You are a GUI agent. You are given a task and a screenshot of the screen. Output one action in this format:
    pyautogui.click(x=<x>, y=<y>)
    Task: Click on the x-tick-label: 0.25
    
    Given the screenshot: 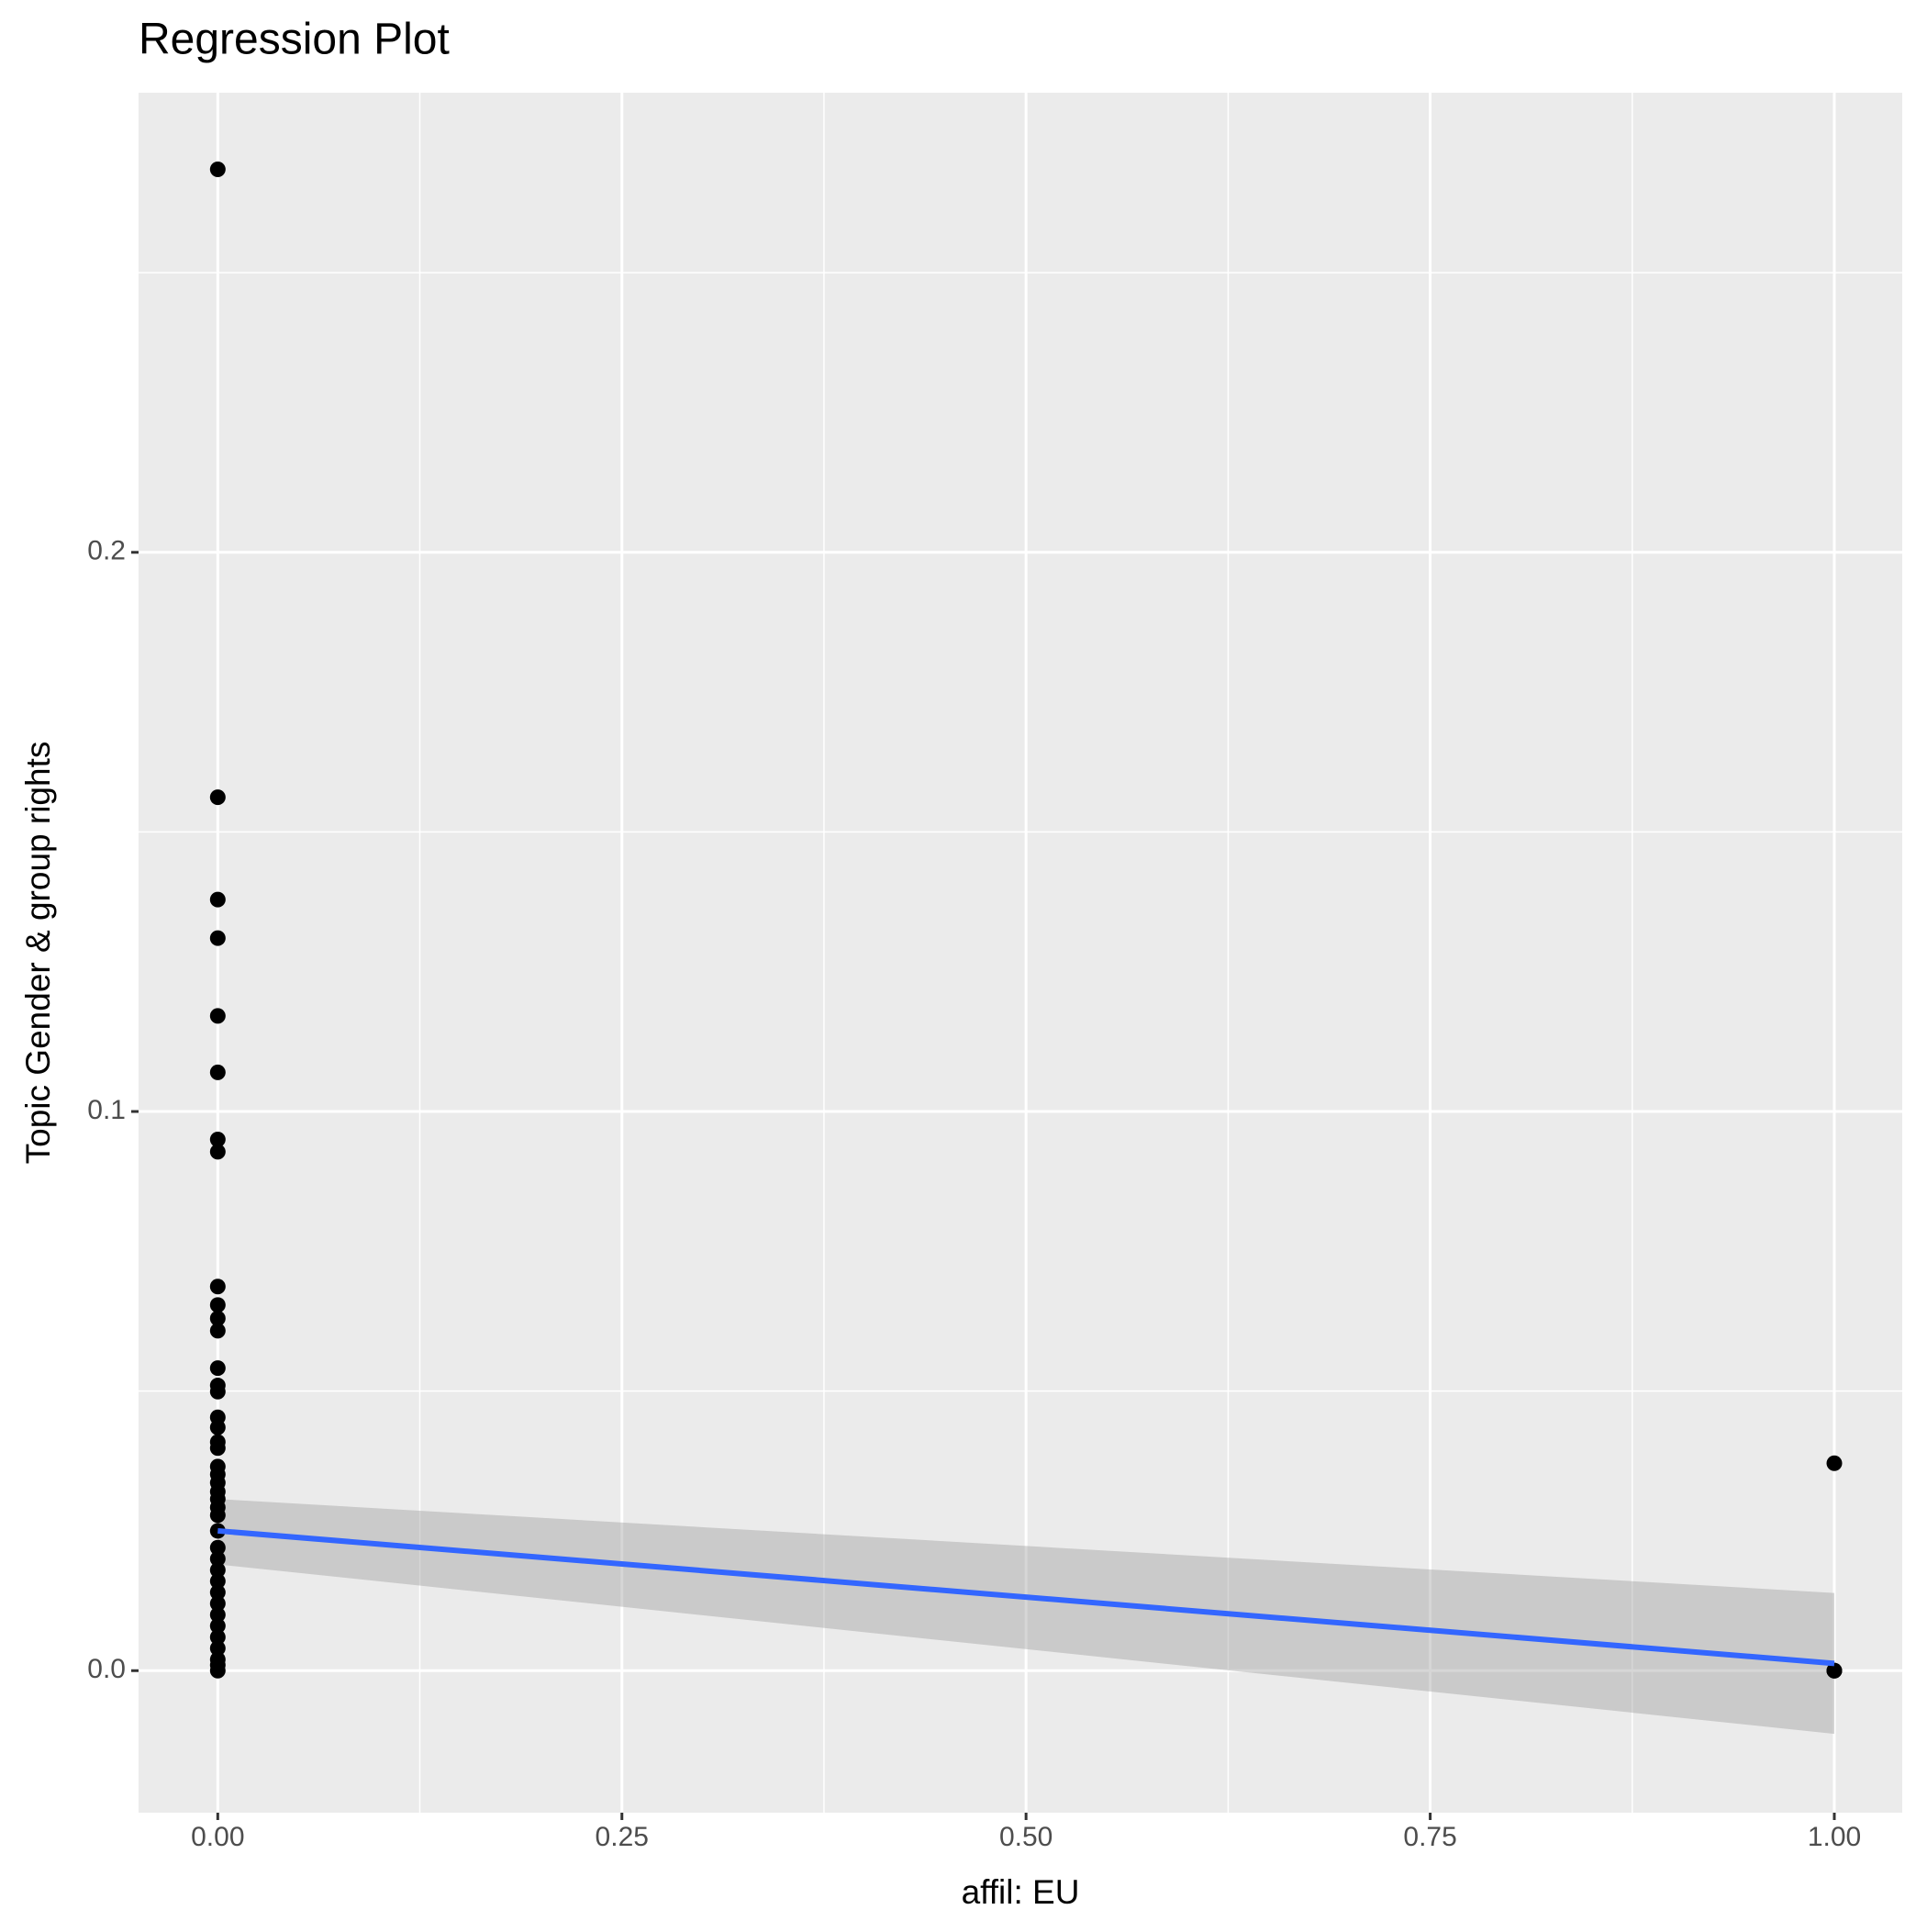 What is the action you would take?
    pyautogui.click(x=622, y=1837)
    